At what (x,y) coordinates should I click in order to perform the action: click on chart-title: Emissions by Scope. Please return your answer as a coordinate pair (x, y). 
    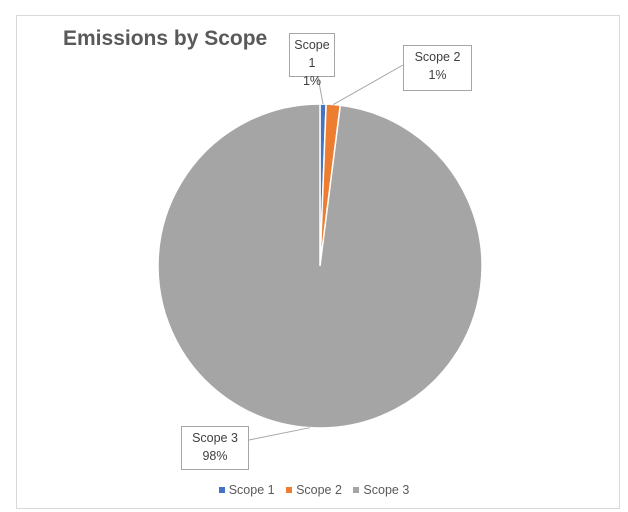
    Looking at the image, I should click on (165, 38).